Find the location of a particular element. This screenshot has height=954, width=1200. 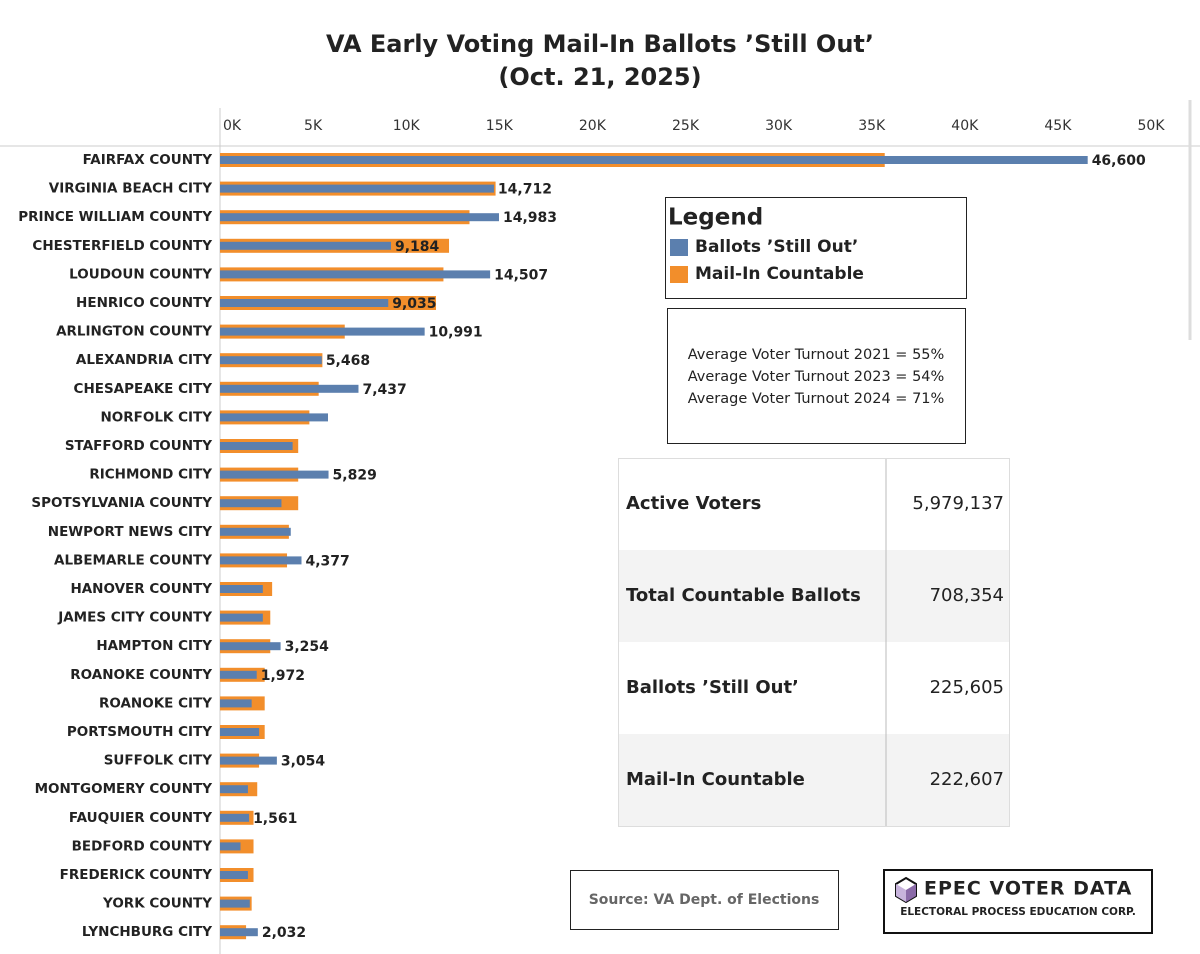

category-label: PRINCE WILLIAM COUNTY is located at coordinates (115, 217).